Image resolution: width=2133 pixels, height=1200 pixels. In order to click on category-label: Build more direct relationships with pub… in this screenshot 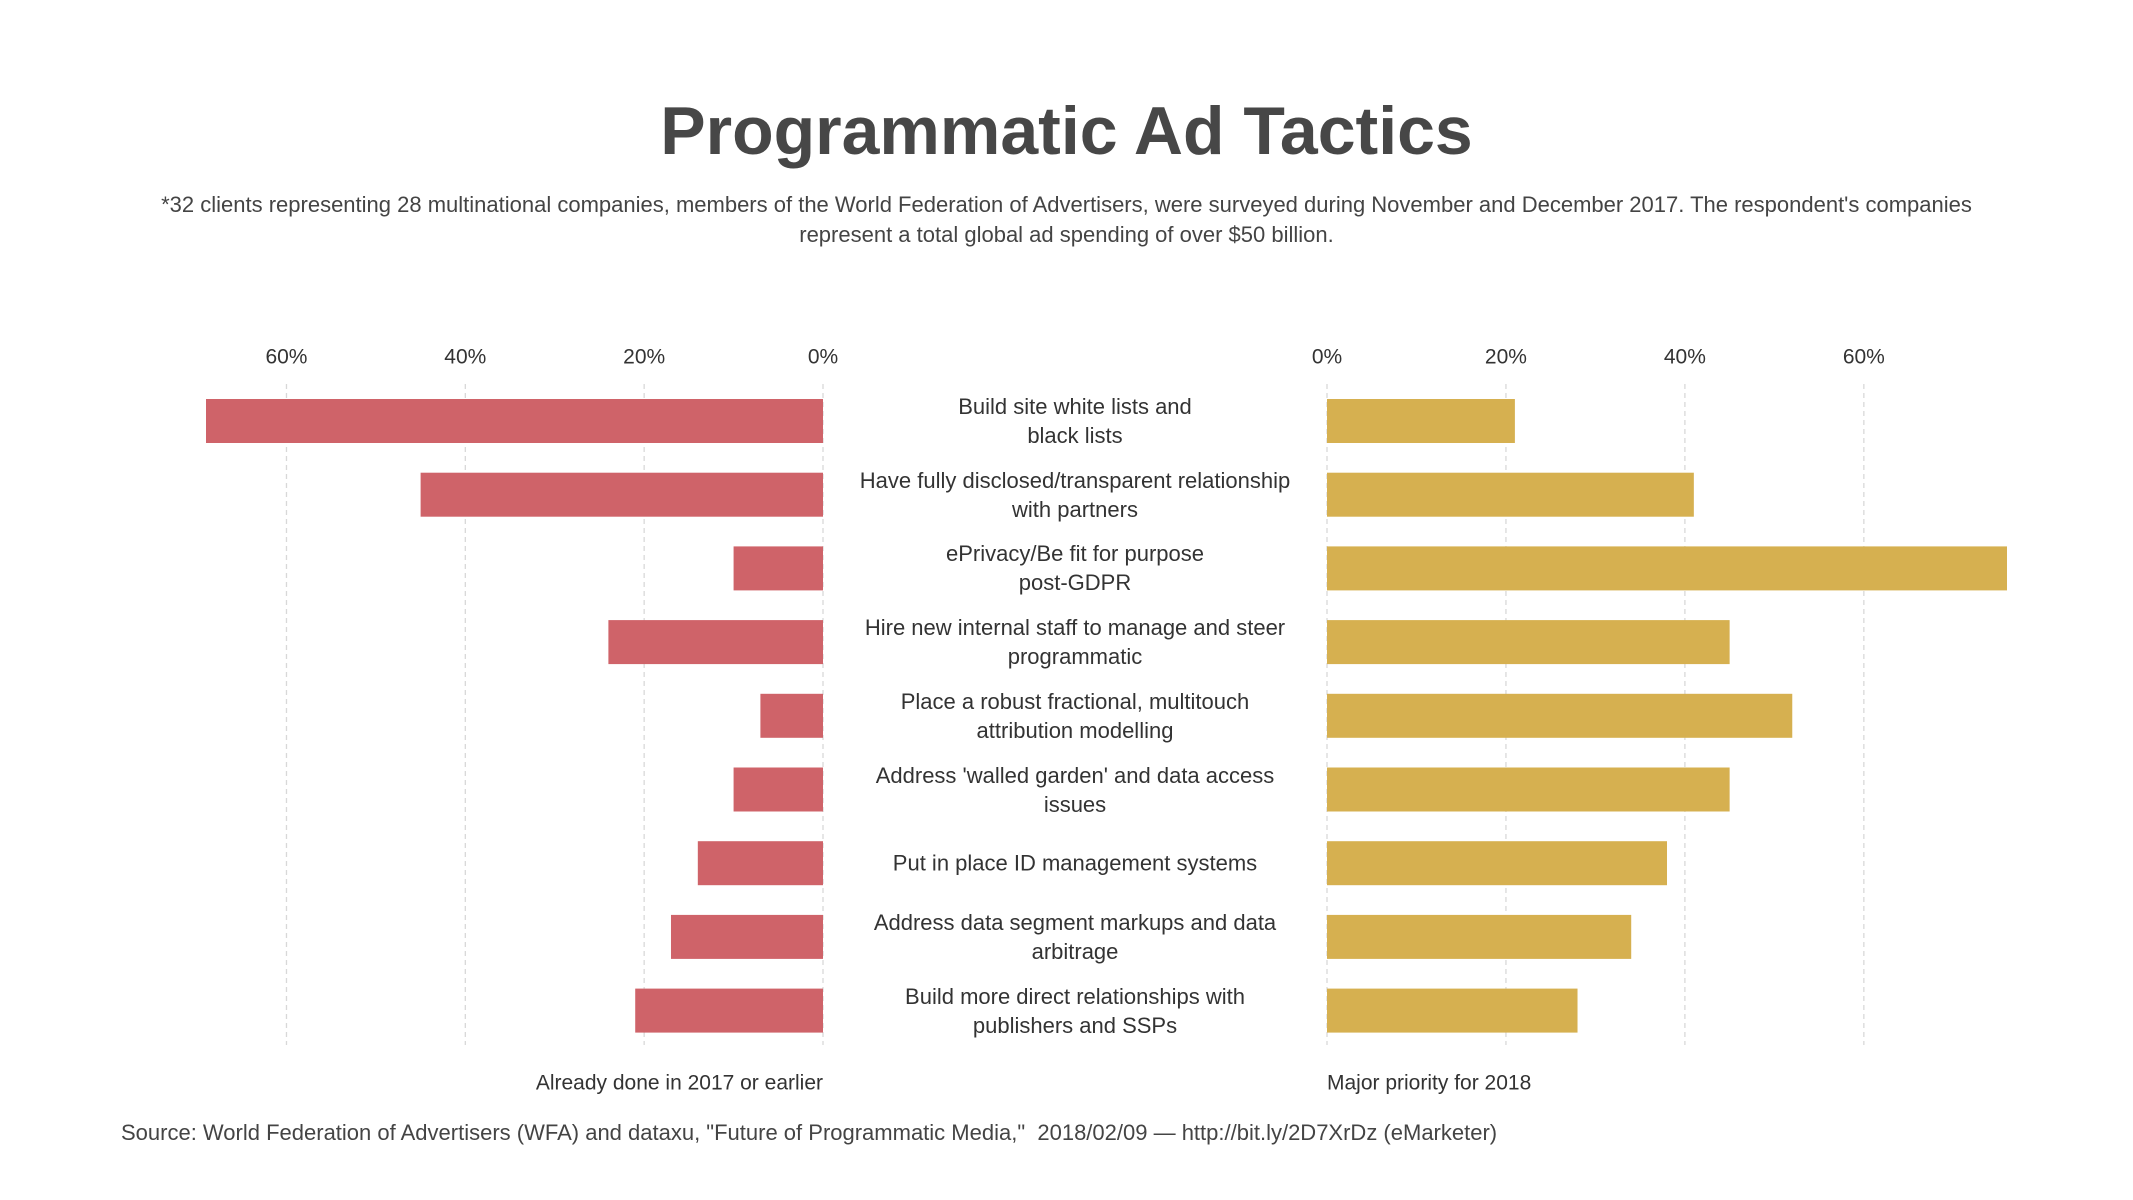, I will do `click(1075, 1010)`.